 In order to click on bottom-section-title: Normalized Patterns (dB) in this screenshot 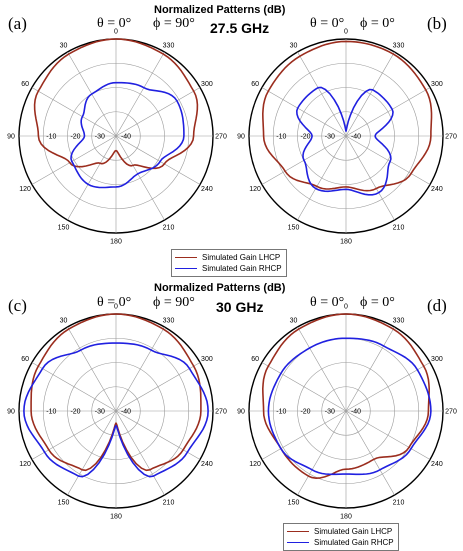, I will do `click(220, 288)`.